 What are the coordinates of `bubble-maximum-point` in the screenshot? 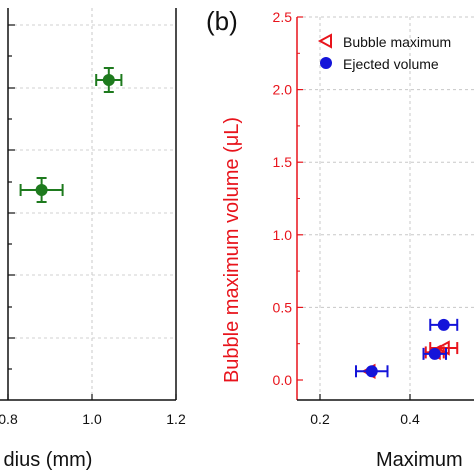 It's located at (442, 348).